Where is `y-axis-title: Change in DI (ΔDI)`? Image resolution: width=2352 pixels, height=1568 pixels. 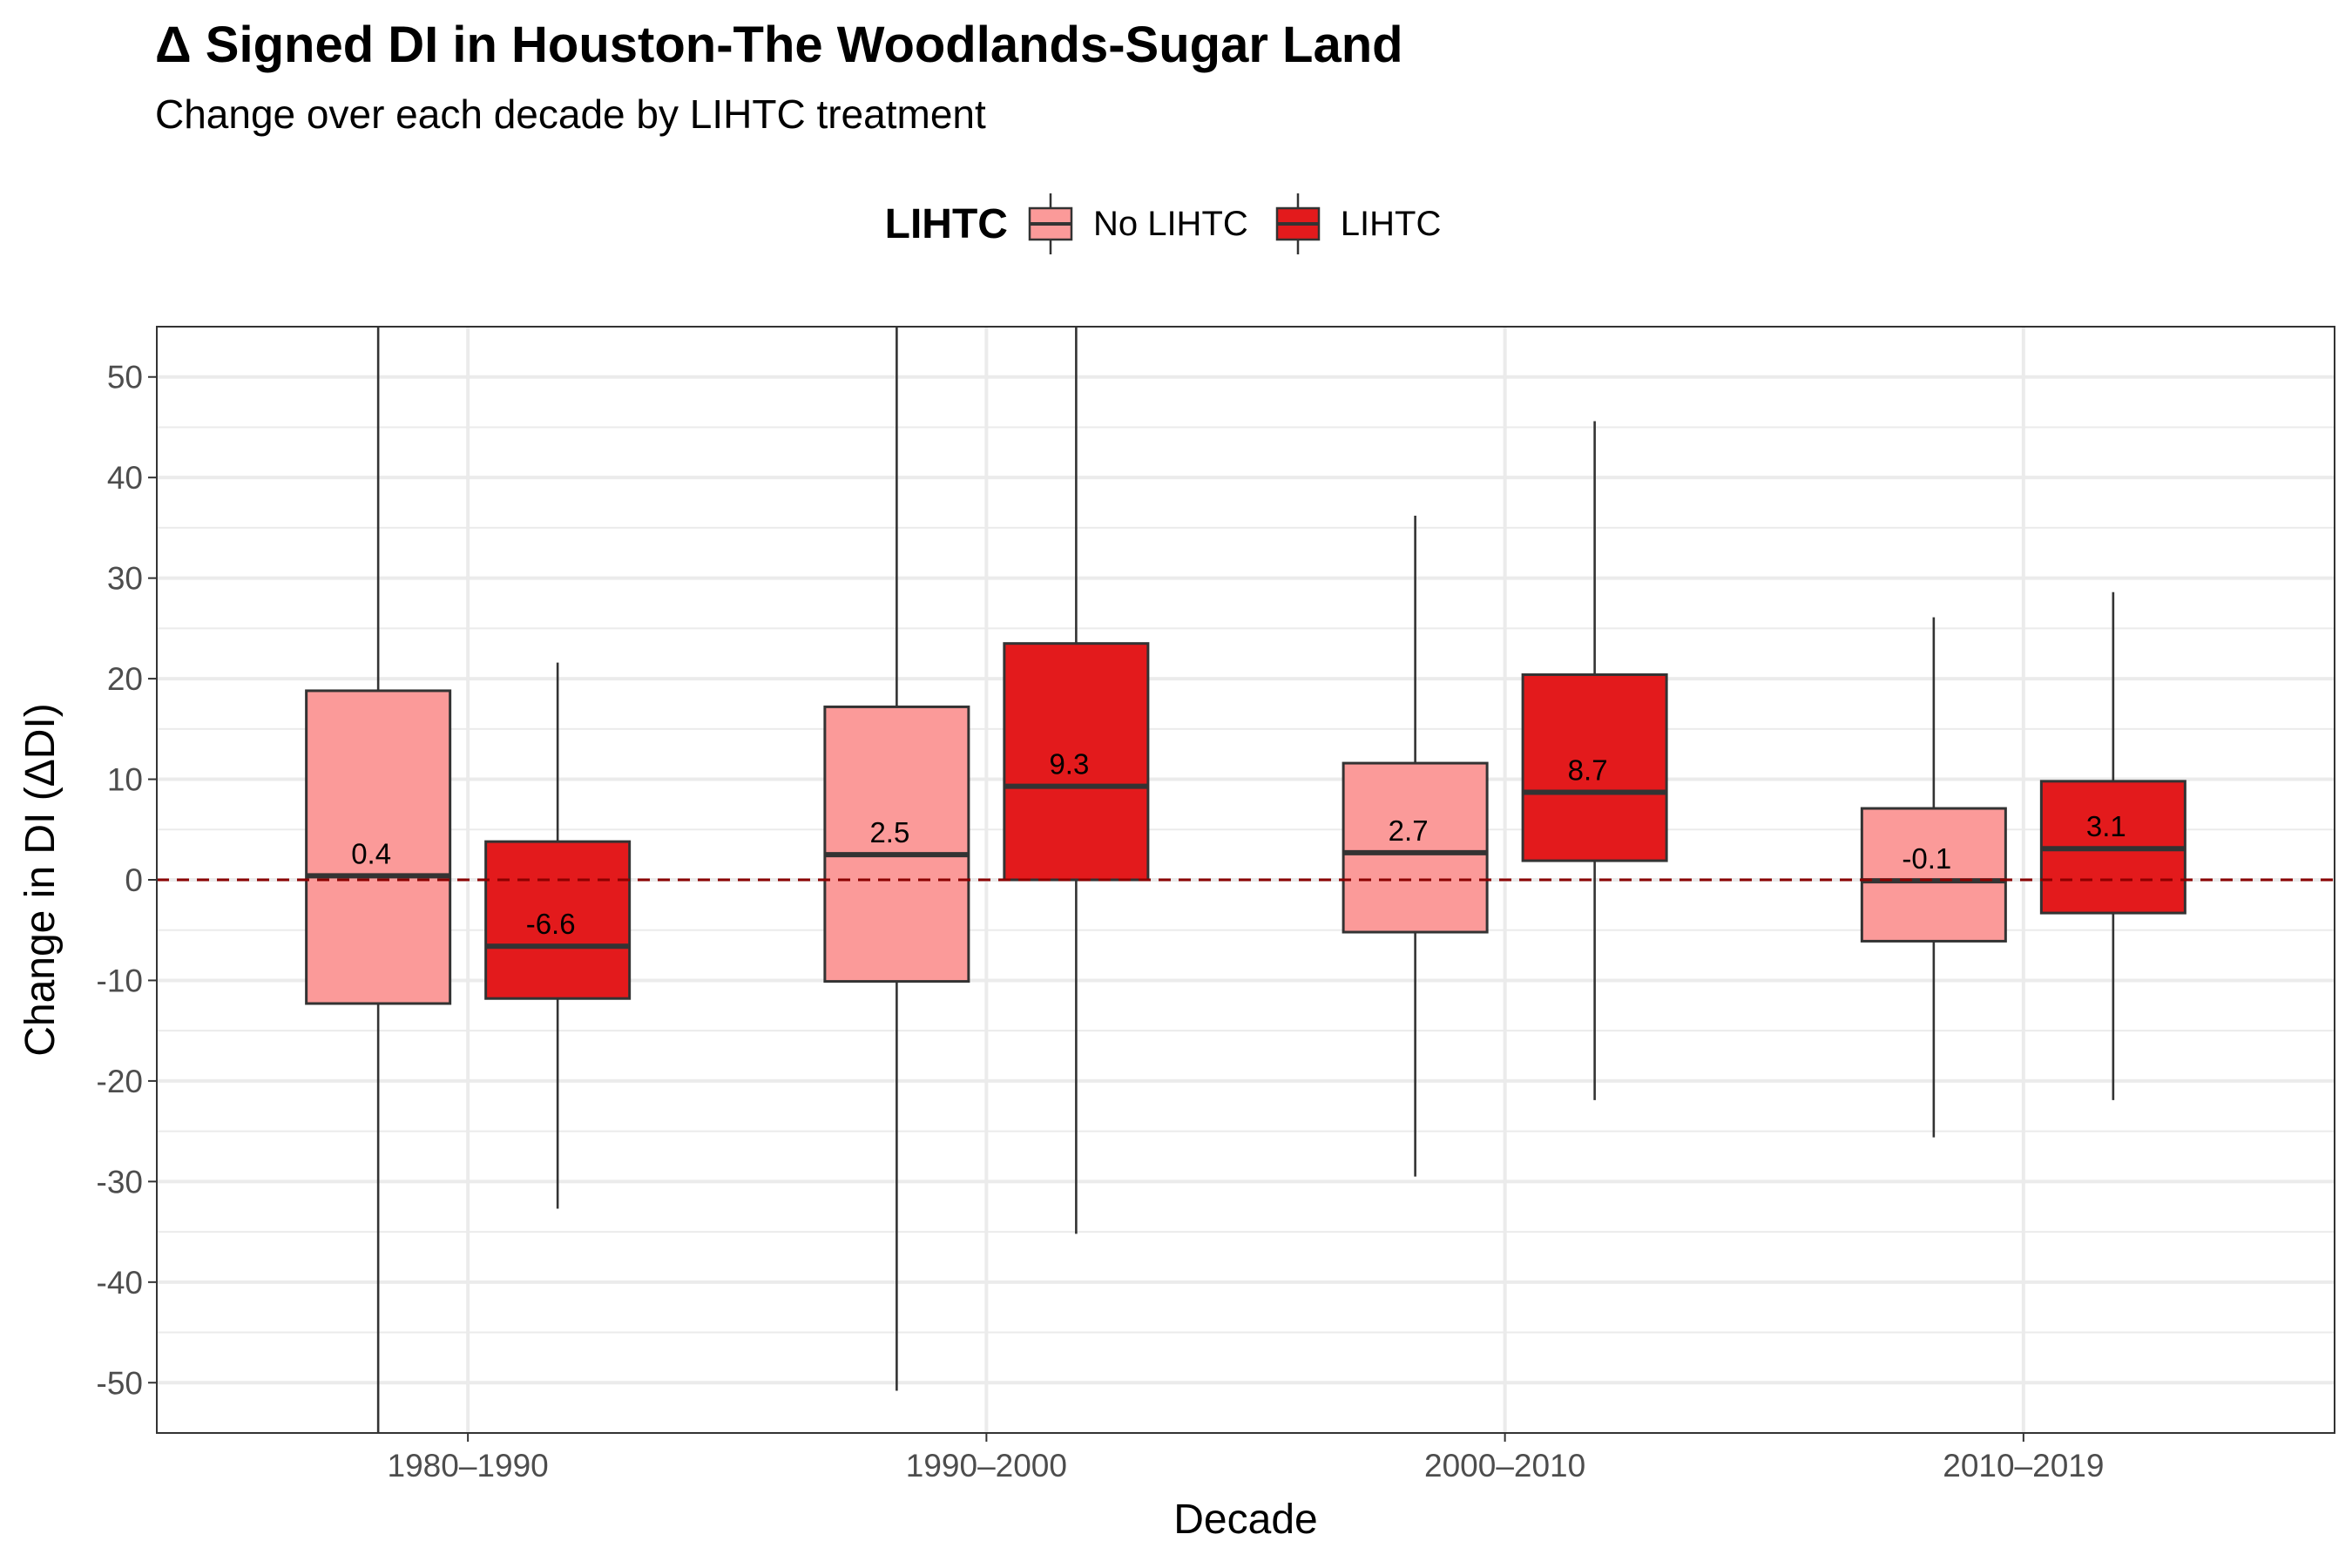
y-axis-title: Change in DI (ΔDI) is located at coordinates (40, 880).